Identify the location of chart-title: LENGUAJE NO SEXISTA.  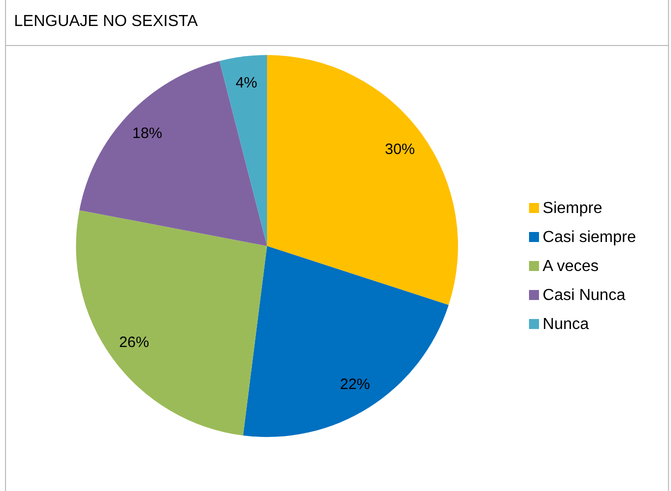
(106, 22).